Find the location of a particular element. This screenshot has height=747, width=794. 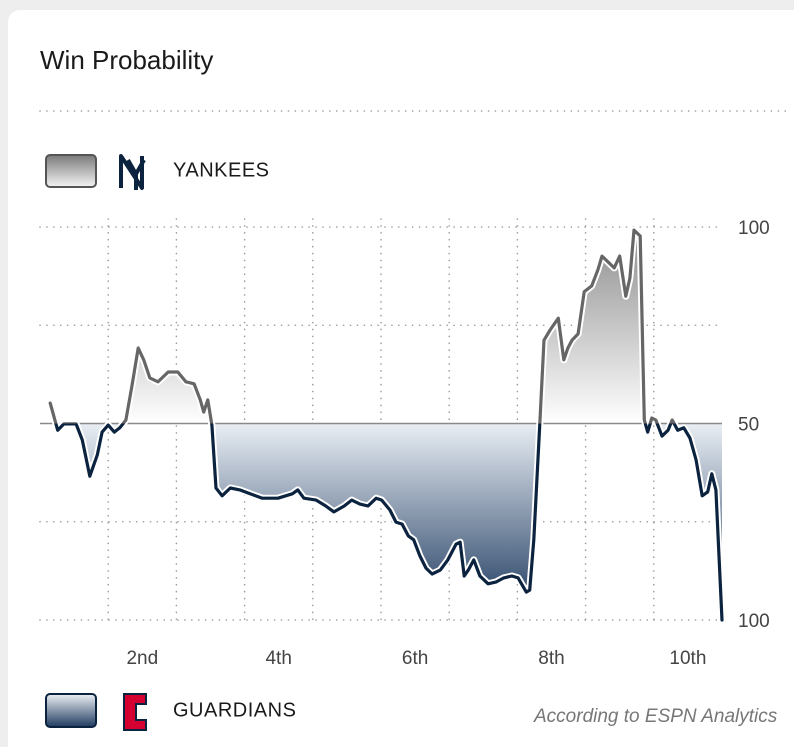

legend-label: GUARDIANS is located at coordinates (234, 710).